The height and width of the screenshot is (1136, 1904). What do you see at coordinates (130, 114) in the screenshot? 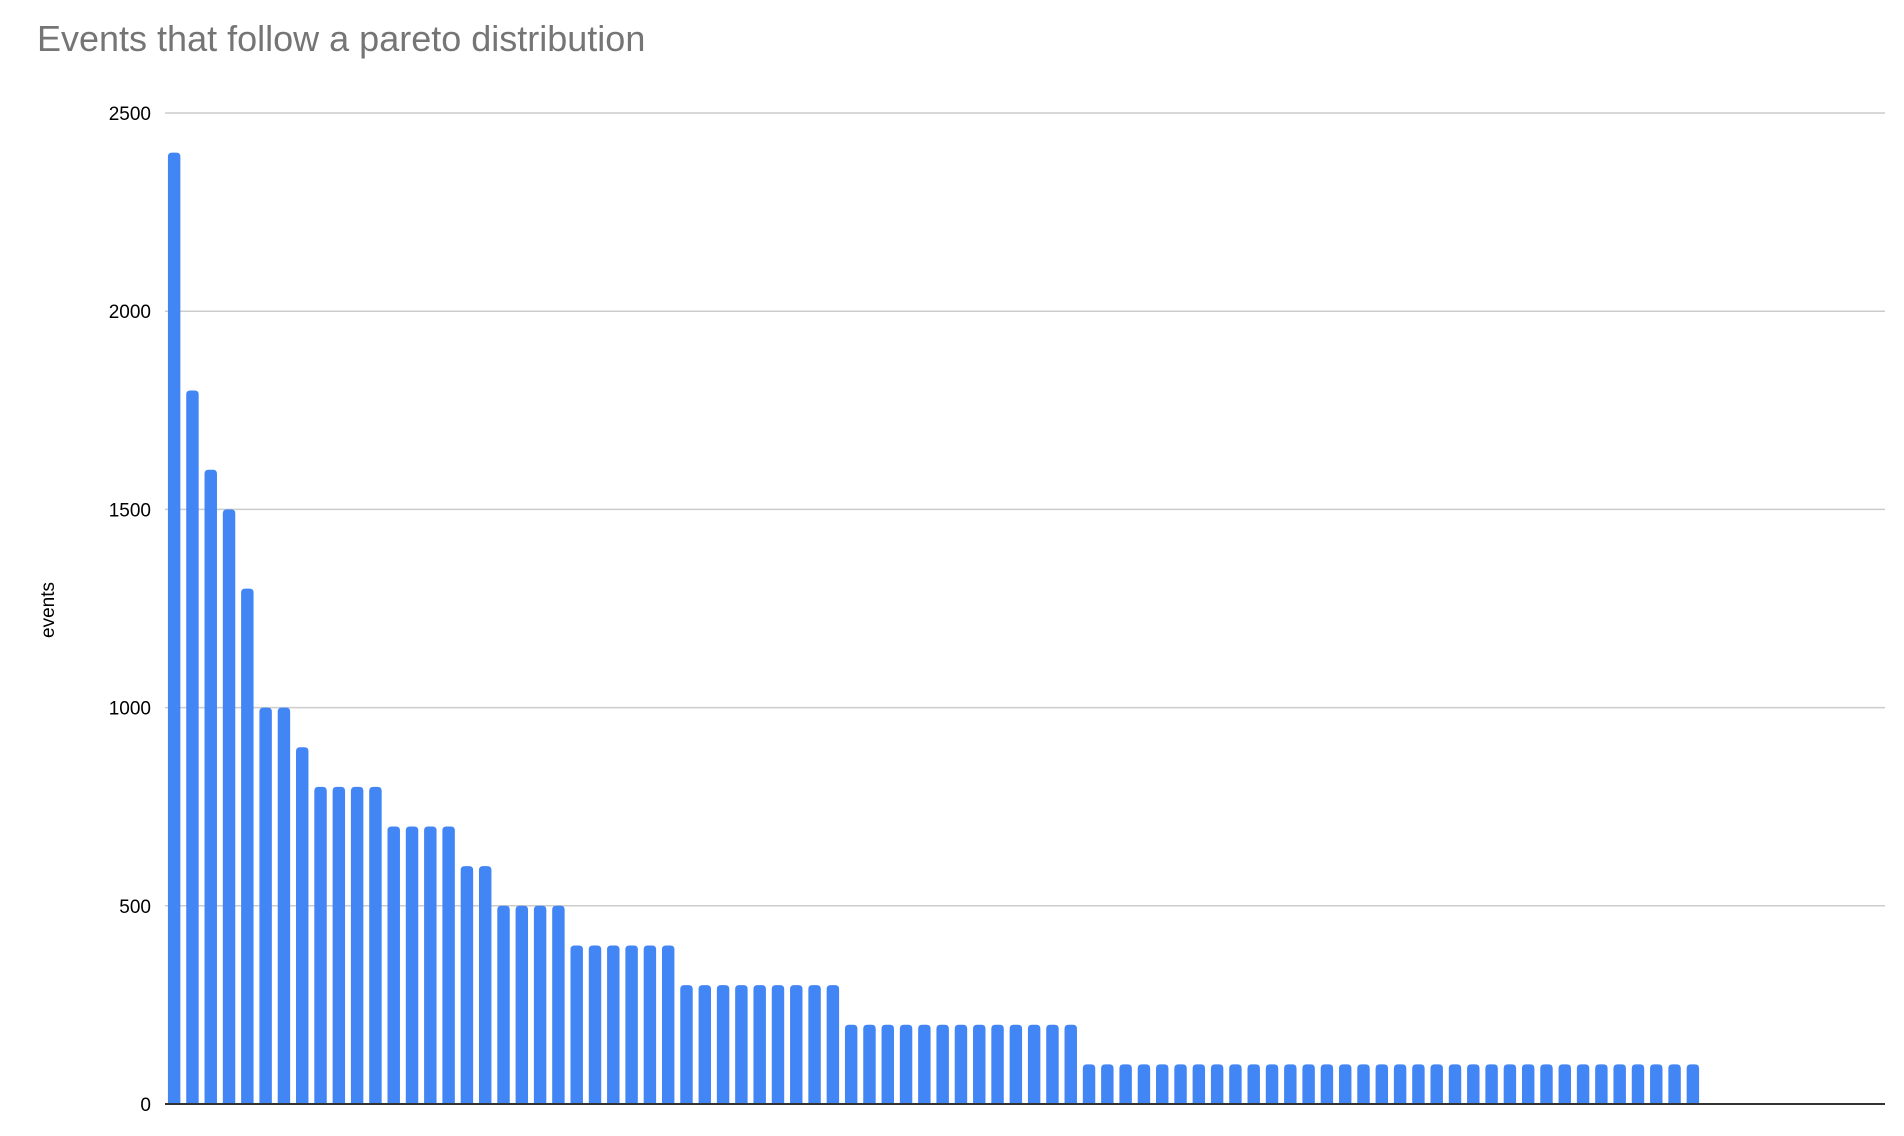
I see `y-tick-label: 2500` at bounding box center [130, 114].